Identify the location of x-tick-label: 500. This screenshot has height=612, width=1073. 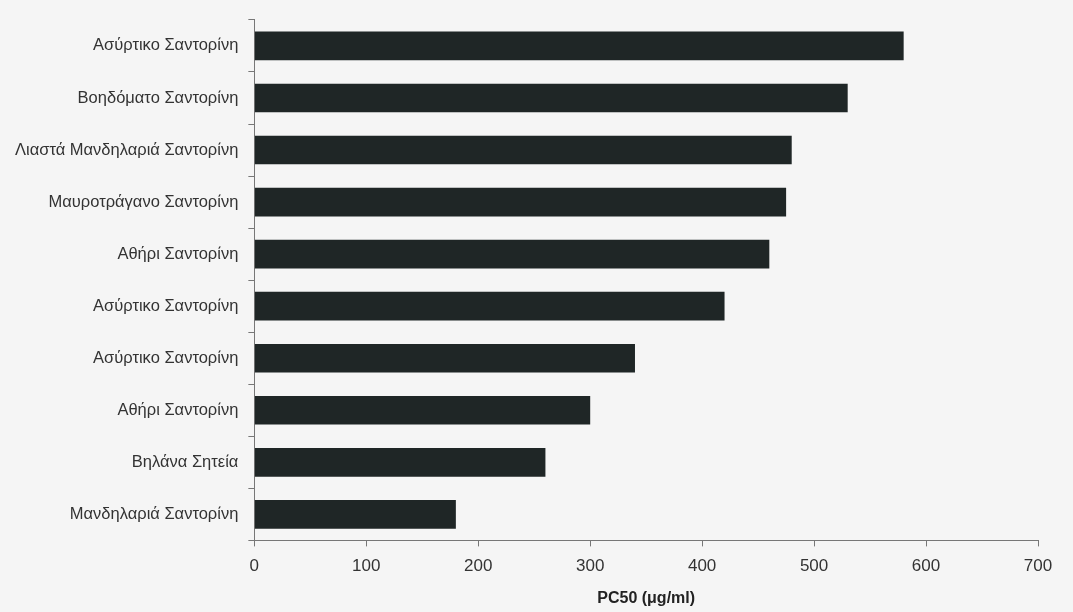
(814, 566).